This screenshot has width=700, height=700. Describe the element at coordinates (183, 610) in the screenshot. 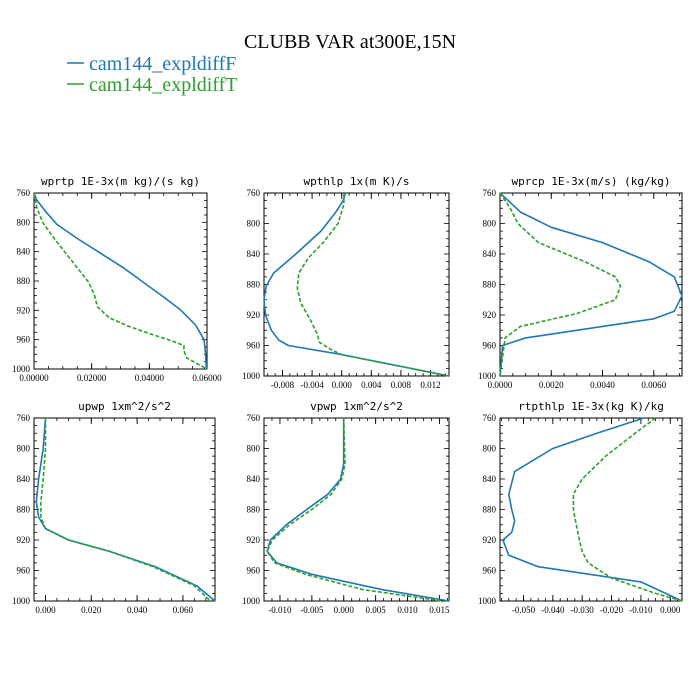

I see `x-tick-label: 0.060` at that location.